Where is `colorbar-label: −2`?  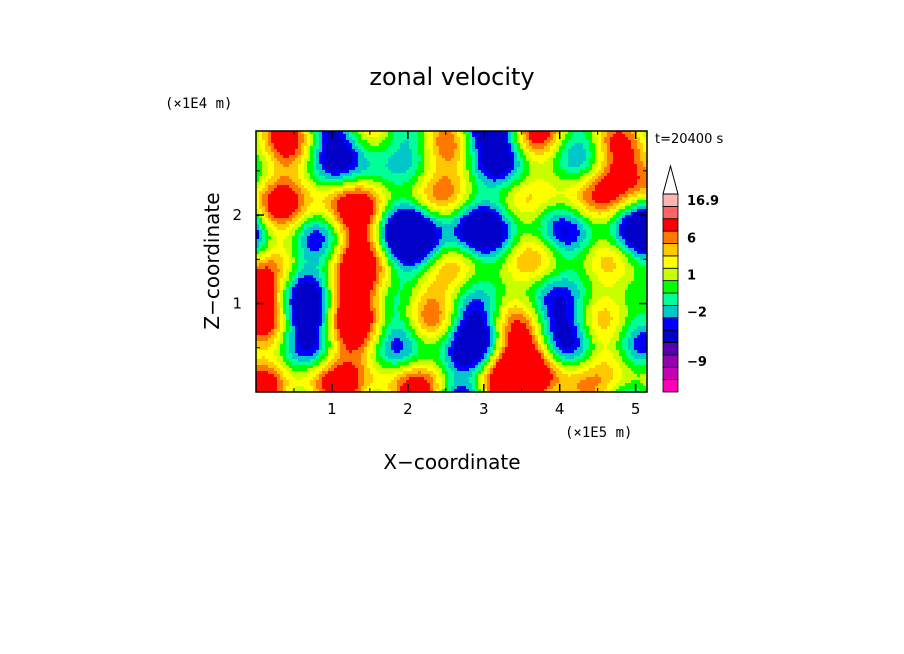
colorbar-label: −2 is located at coordinates (697, 313).